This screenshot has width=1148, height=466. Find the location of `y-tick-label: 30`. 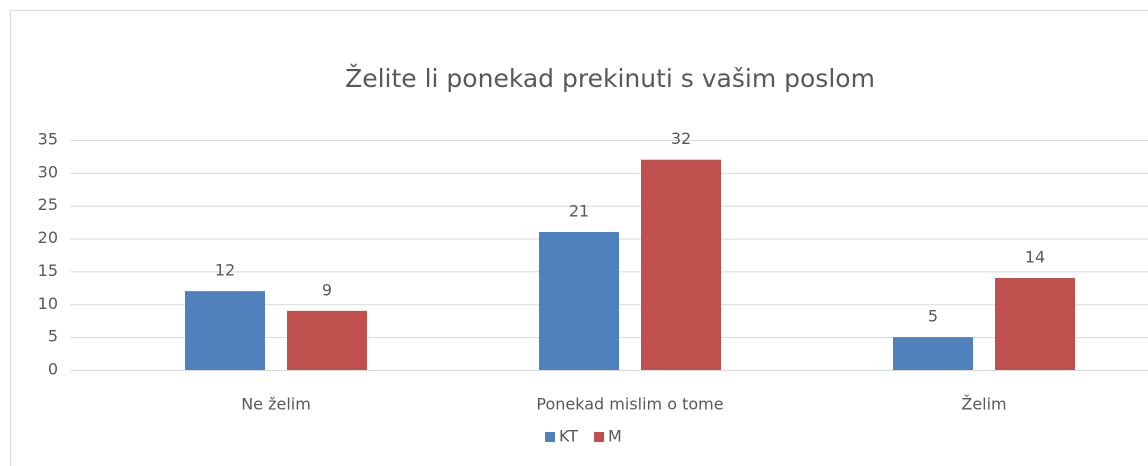

y-tick-label: 30 is located at coordinates (48, 171).